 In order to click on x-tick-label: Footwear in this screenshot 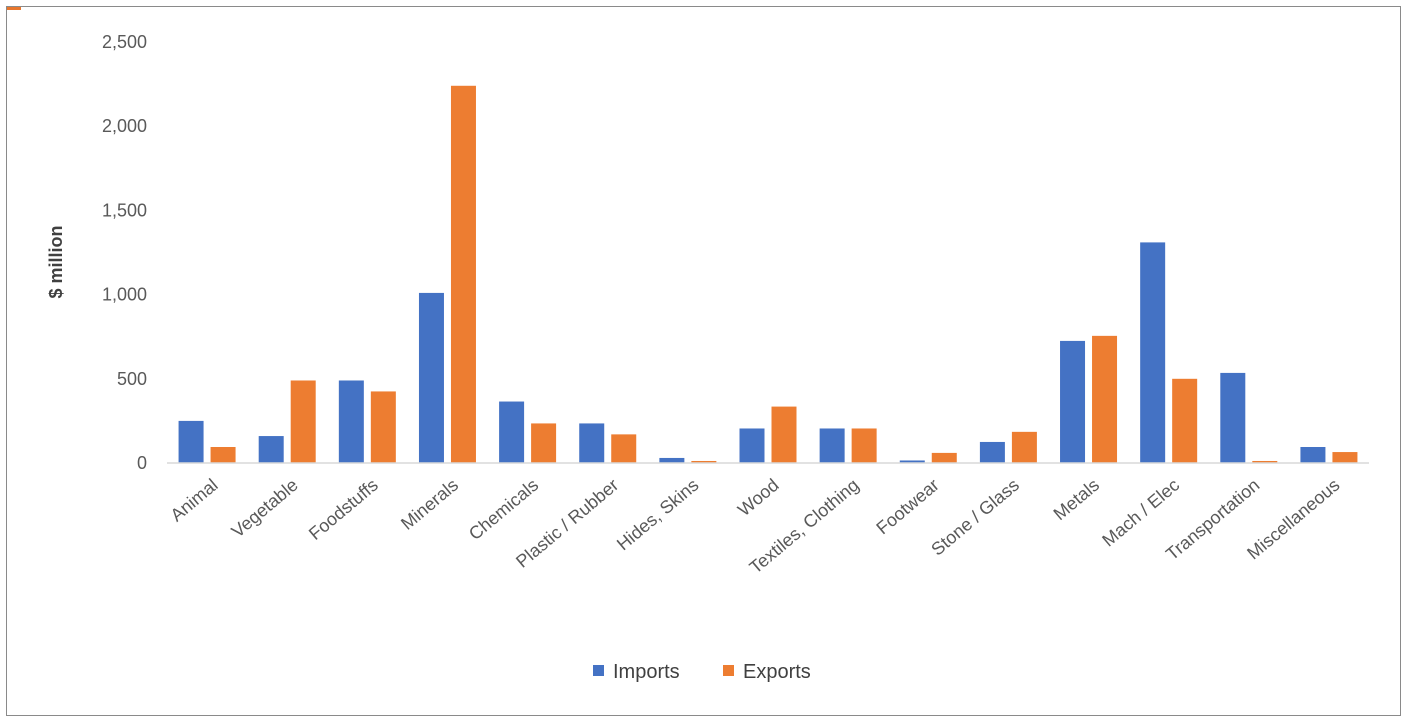, I will do `click(907, 507)`.